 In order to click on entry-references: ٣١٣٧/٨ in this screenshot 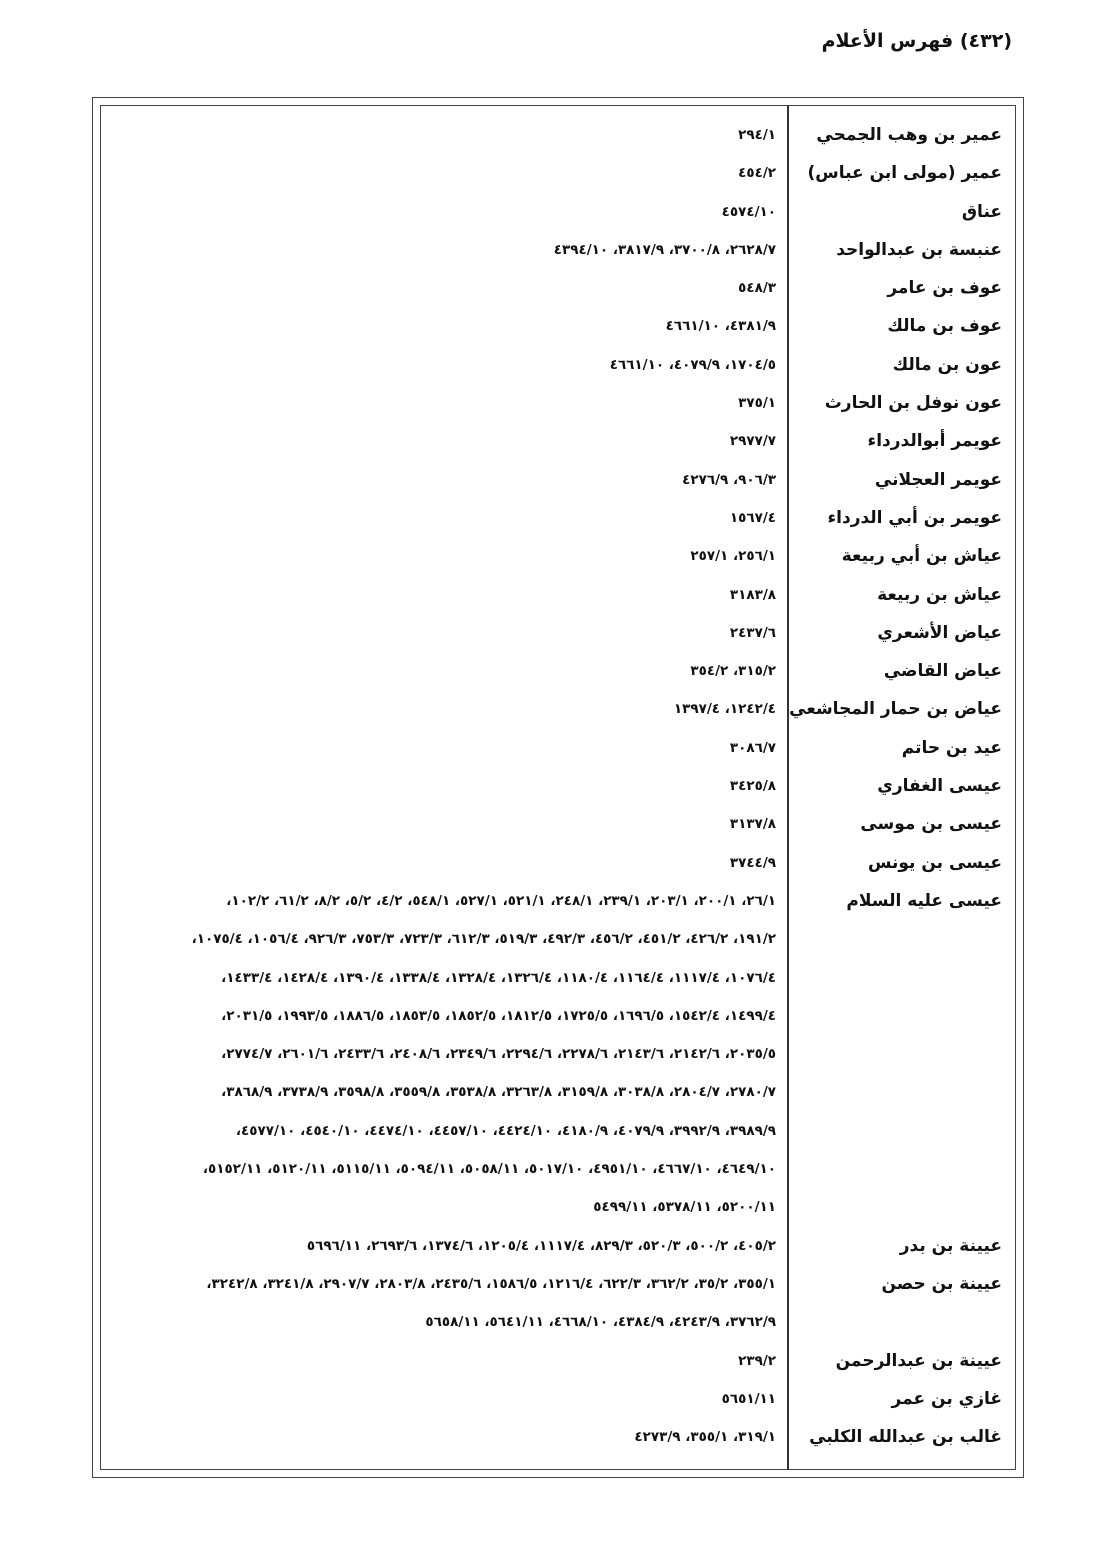, I will do `click(752, 824)`.